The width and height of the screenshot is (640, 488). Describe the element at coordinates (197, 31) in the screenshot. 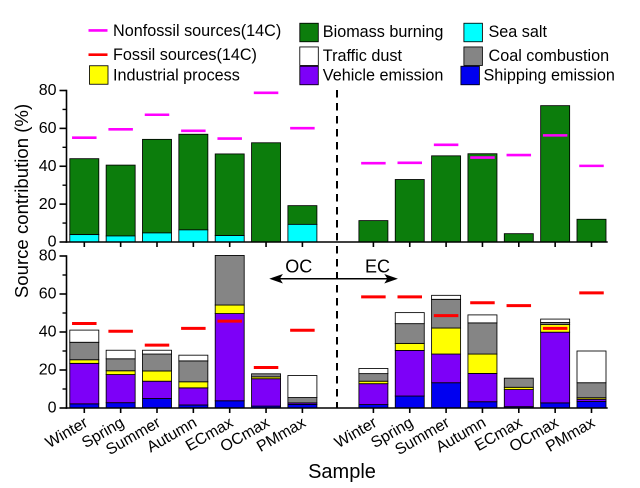

I see `svg-text: Nonfossil sources(14C)` at that location.